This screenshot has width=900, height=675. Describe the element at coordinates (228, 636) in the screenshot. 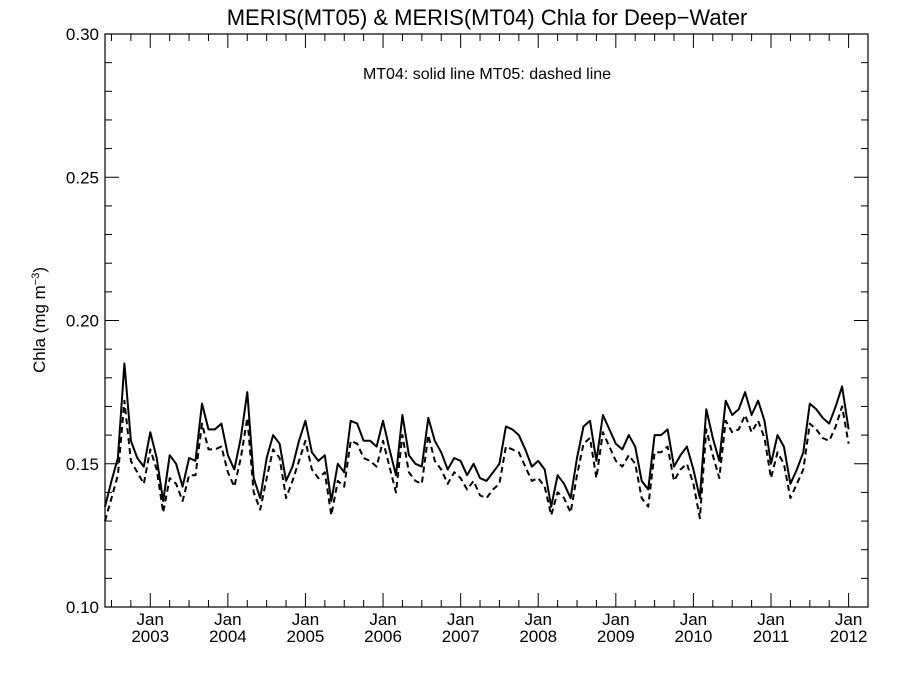

I see `x-tick-year-label: 2004` at that location.